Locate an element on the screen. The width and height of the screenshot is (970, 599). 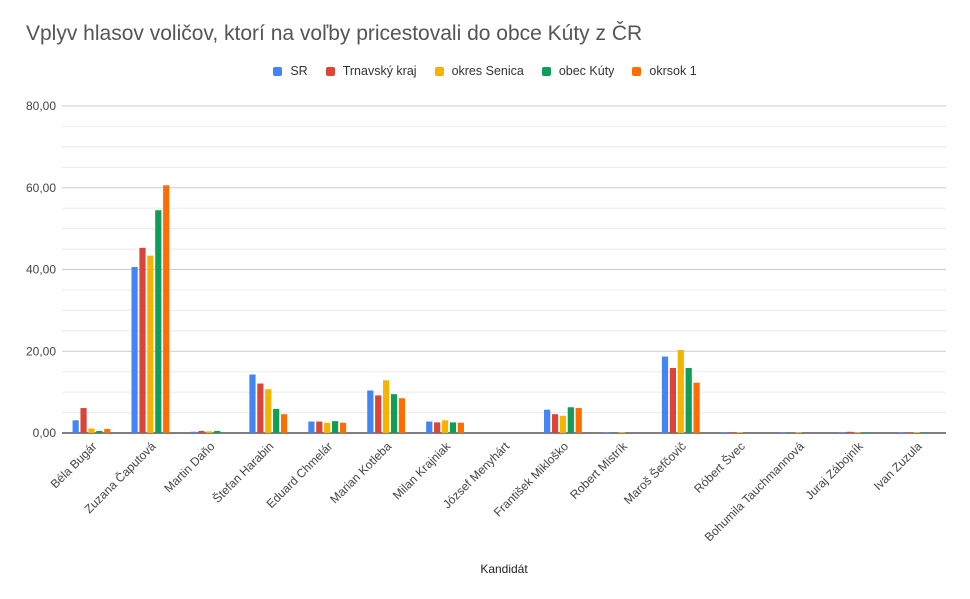
legend-item-okres-senica: okres Senica is located at coordinates (479, 71).